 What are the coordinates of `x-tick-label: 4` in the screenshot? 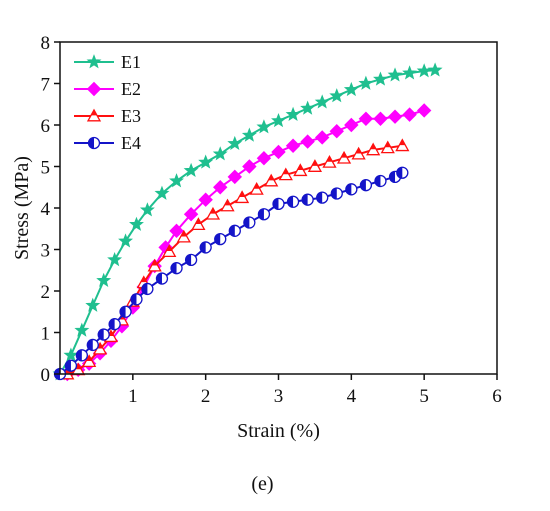 It's located at (352, 396).